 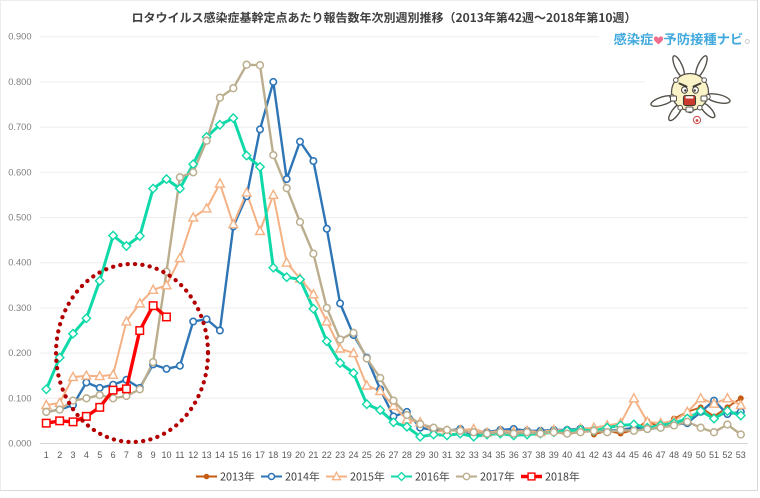 What do you see at coordinates (460, 455) in the screenshot?
I see `svg-text: 32` at bounding box center [460, 455].